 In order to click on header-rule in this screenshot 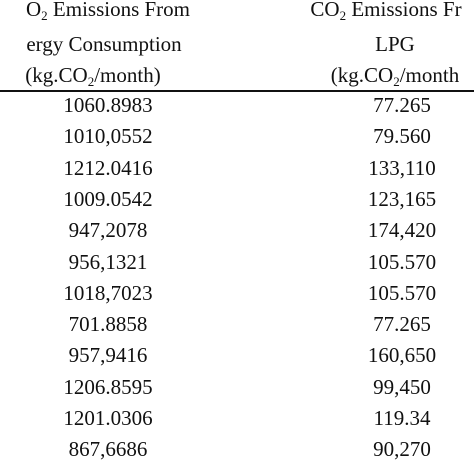, I will do `click(237, 91)`.